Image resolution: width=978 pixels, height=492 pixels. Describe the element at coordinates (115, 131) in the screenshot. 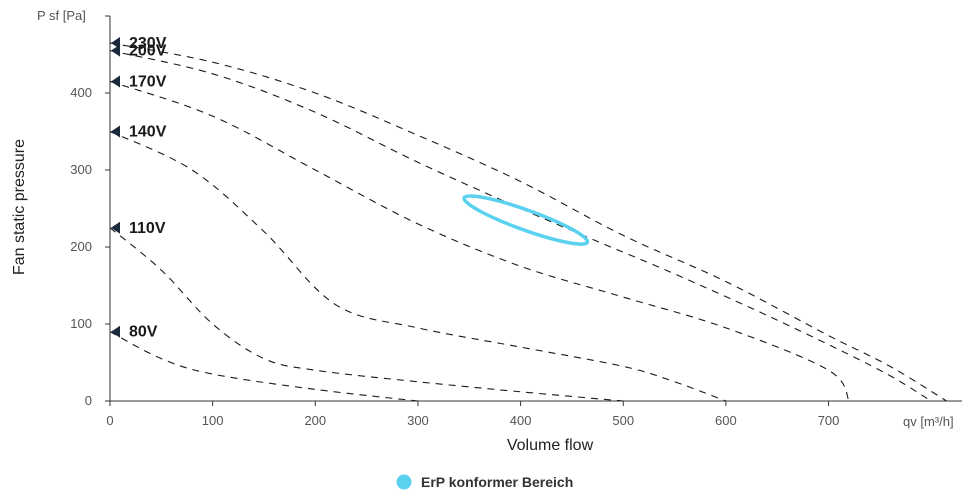

I see `voltage-marker-140v` at that location.